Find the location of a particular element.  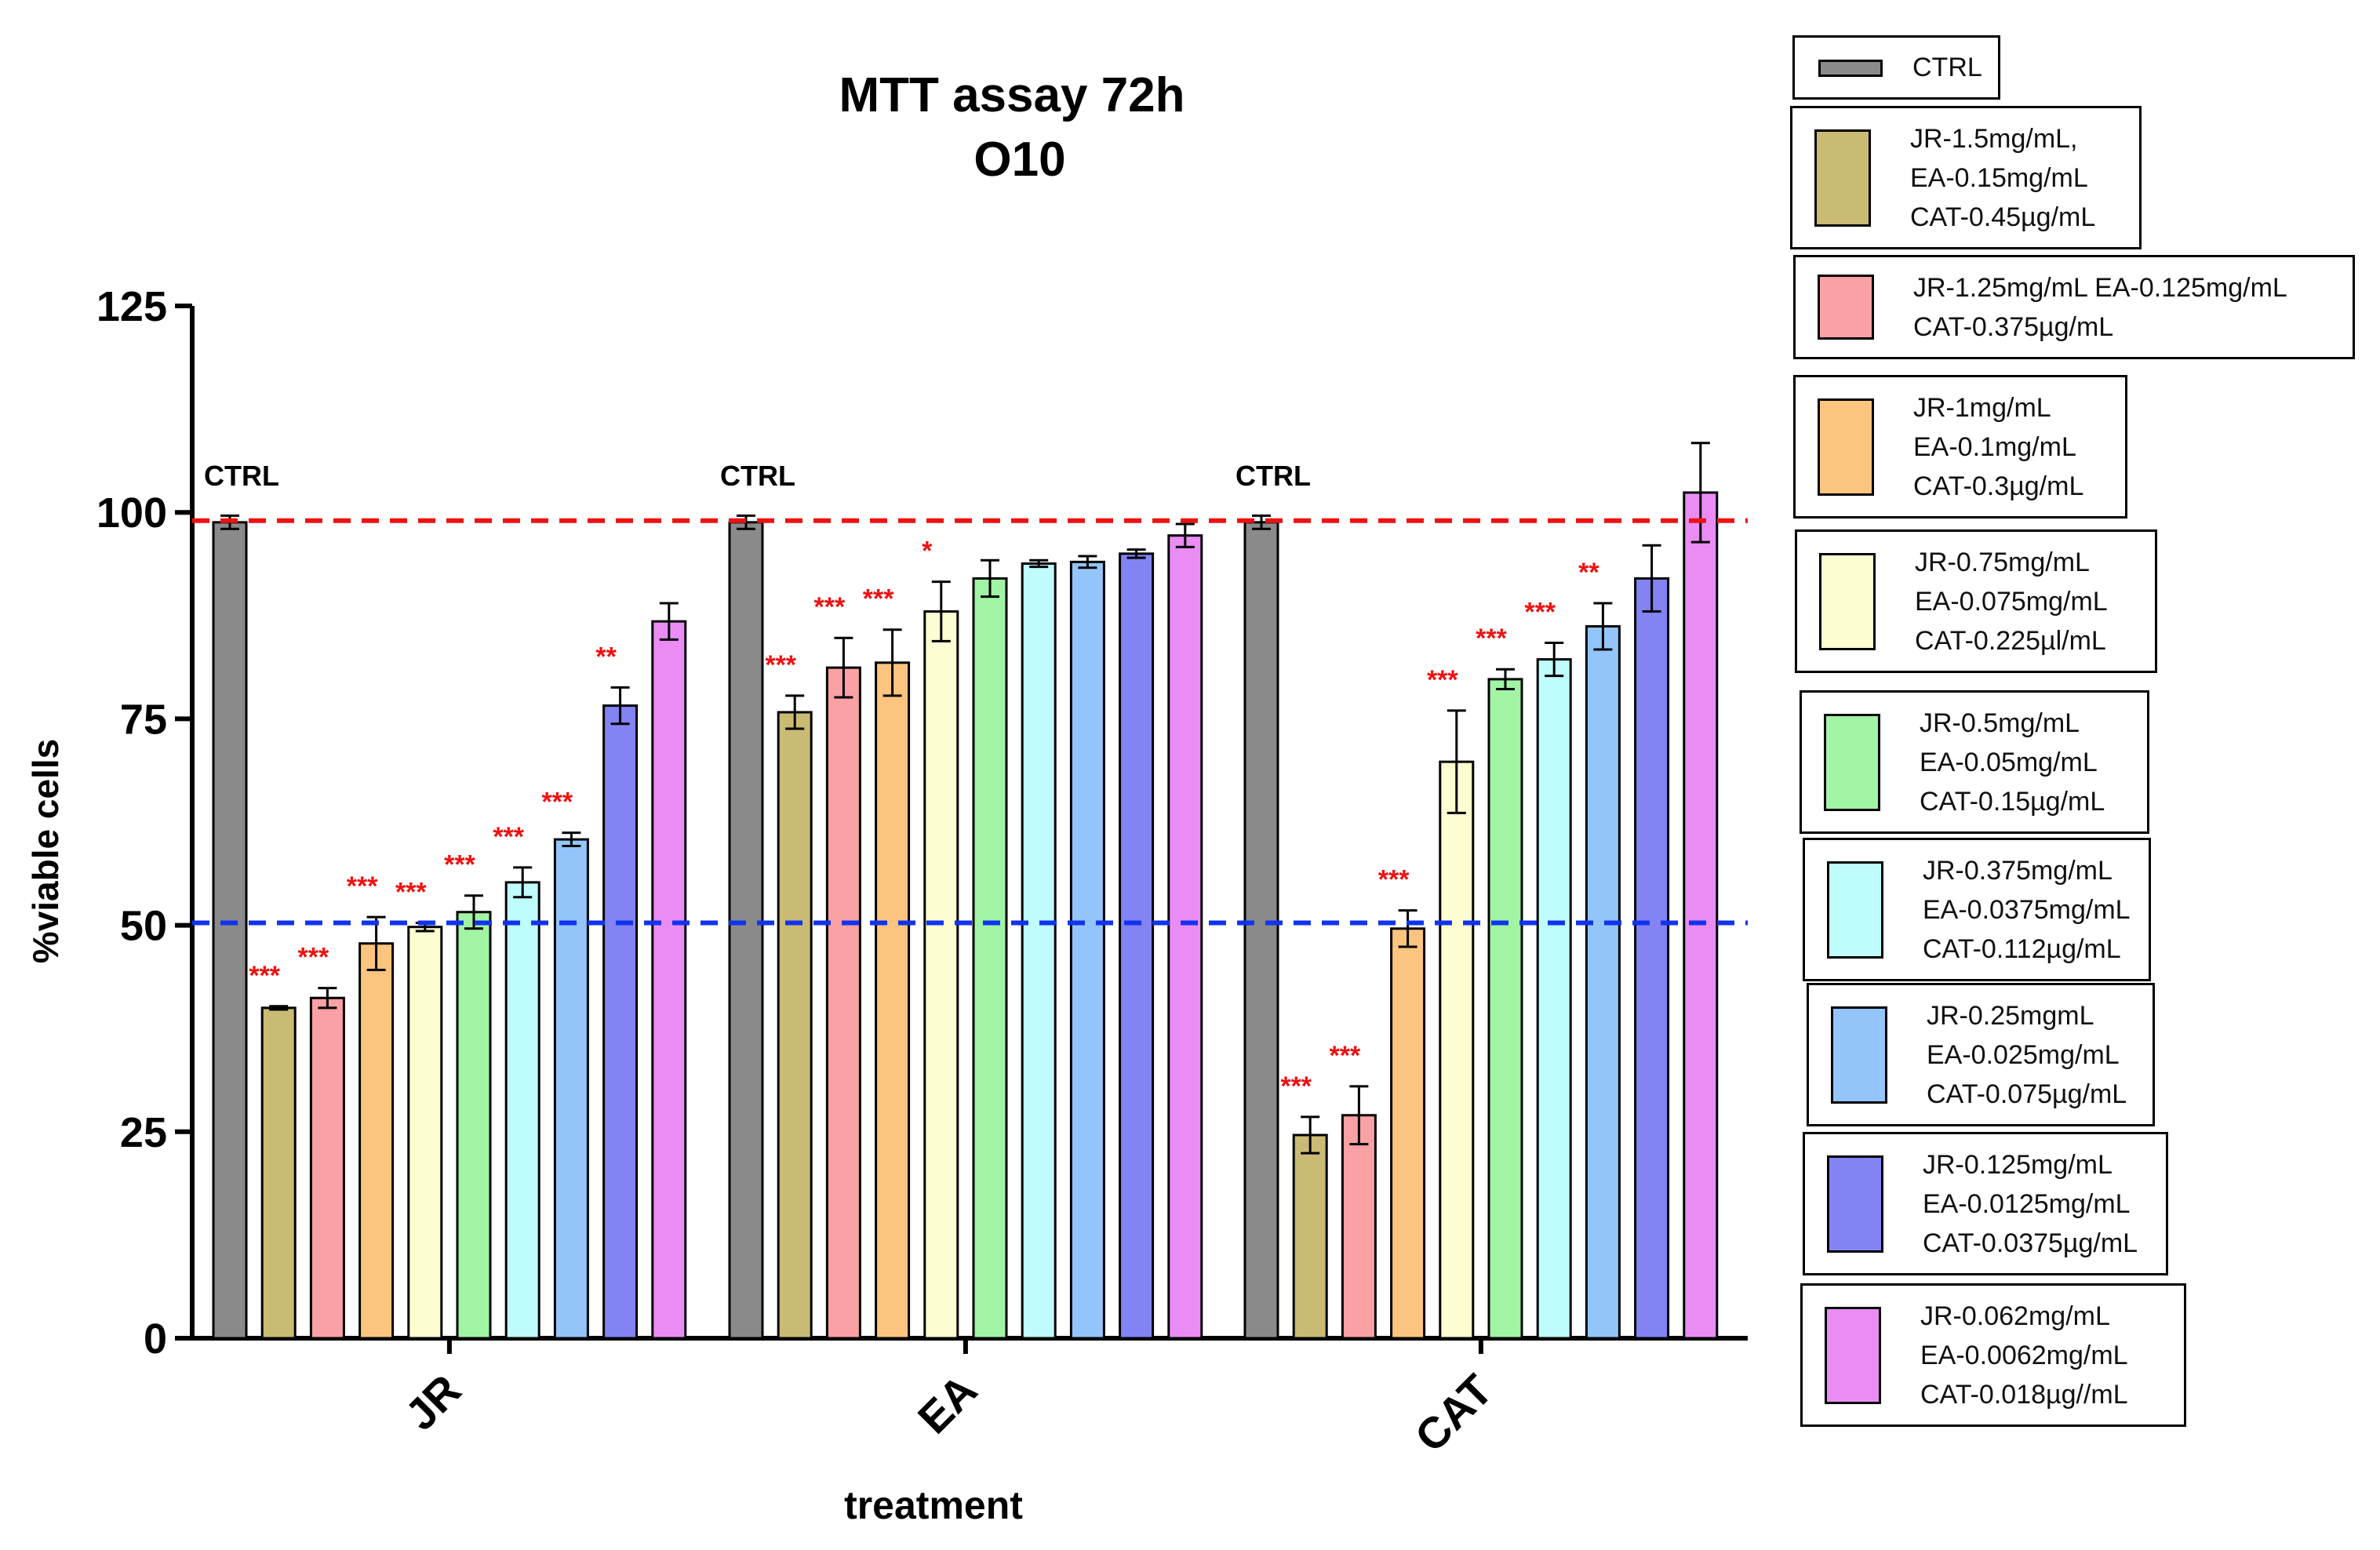

y-tick-label: 100 is located at coordinates (131, 513).